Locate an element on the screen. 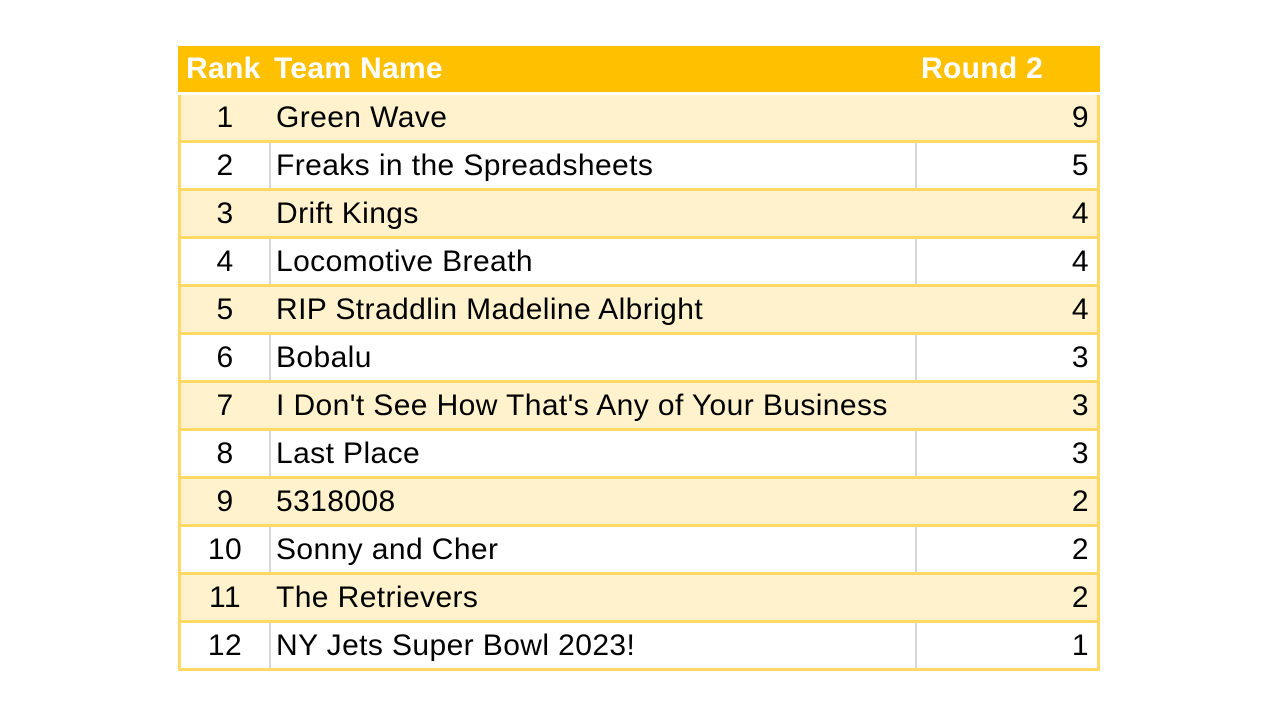  team-name-cell: Locomotive Breath is located at coordinates (592, 261).